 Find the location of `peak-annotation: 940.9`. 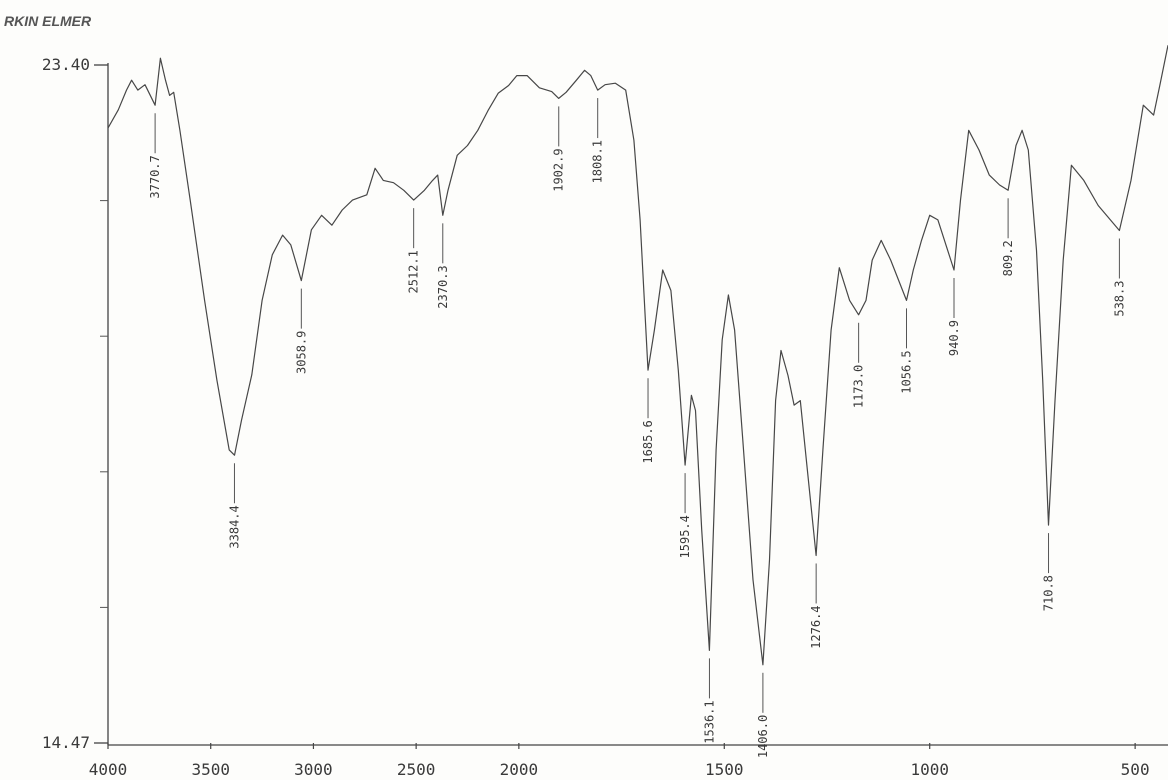

peak-annotation: 940.9 is located at coordinates (954, 316).